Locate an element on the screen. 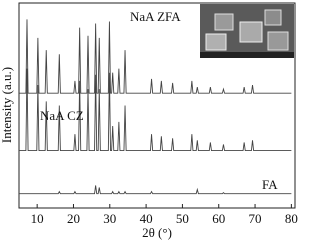 Image resolution: width=320 pixels, height=242 pixels. series-label: NaA CZ is located at coordinates (62, 115).